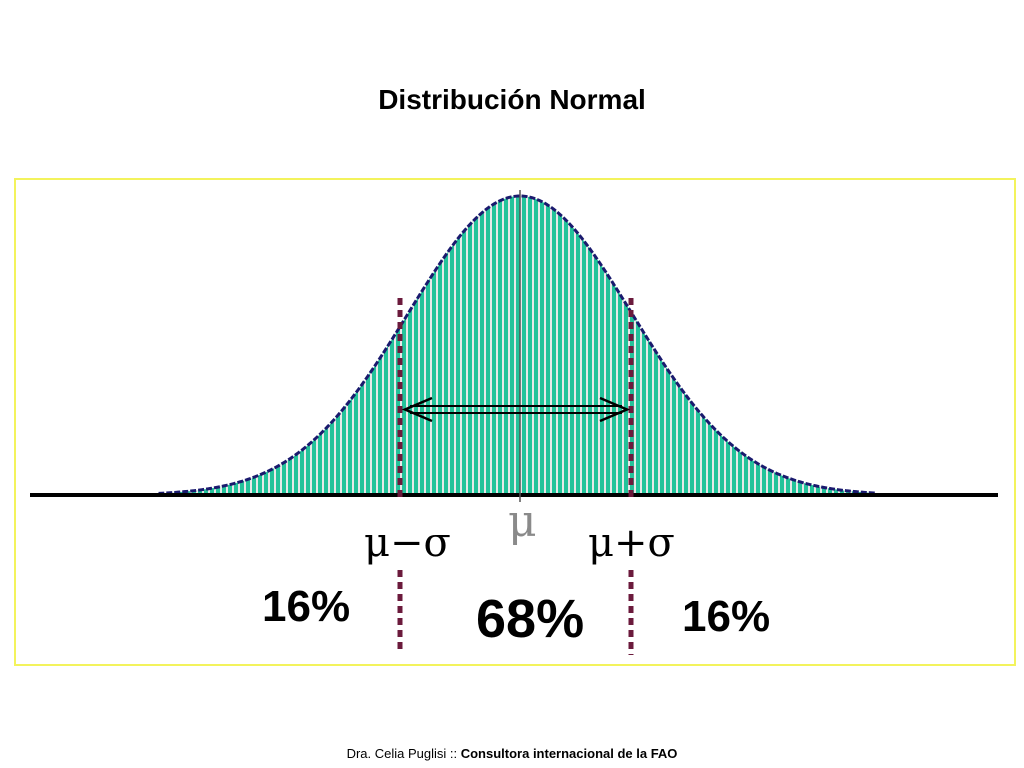 This screenshot has height=768, width=1024. I want to click on percentage-right: 16%, so click(726, 616).